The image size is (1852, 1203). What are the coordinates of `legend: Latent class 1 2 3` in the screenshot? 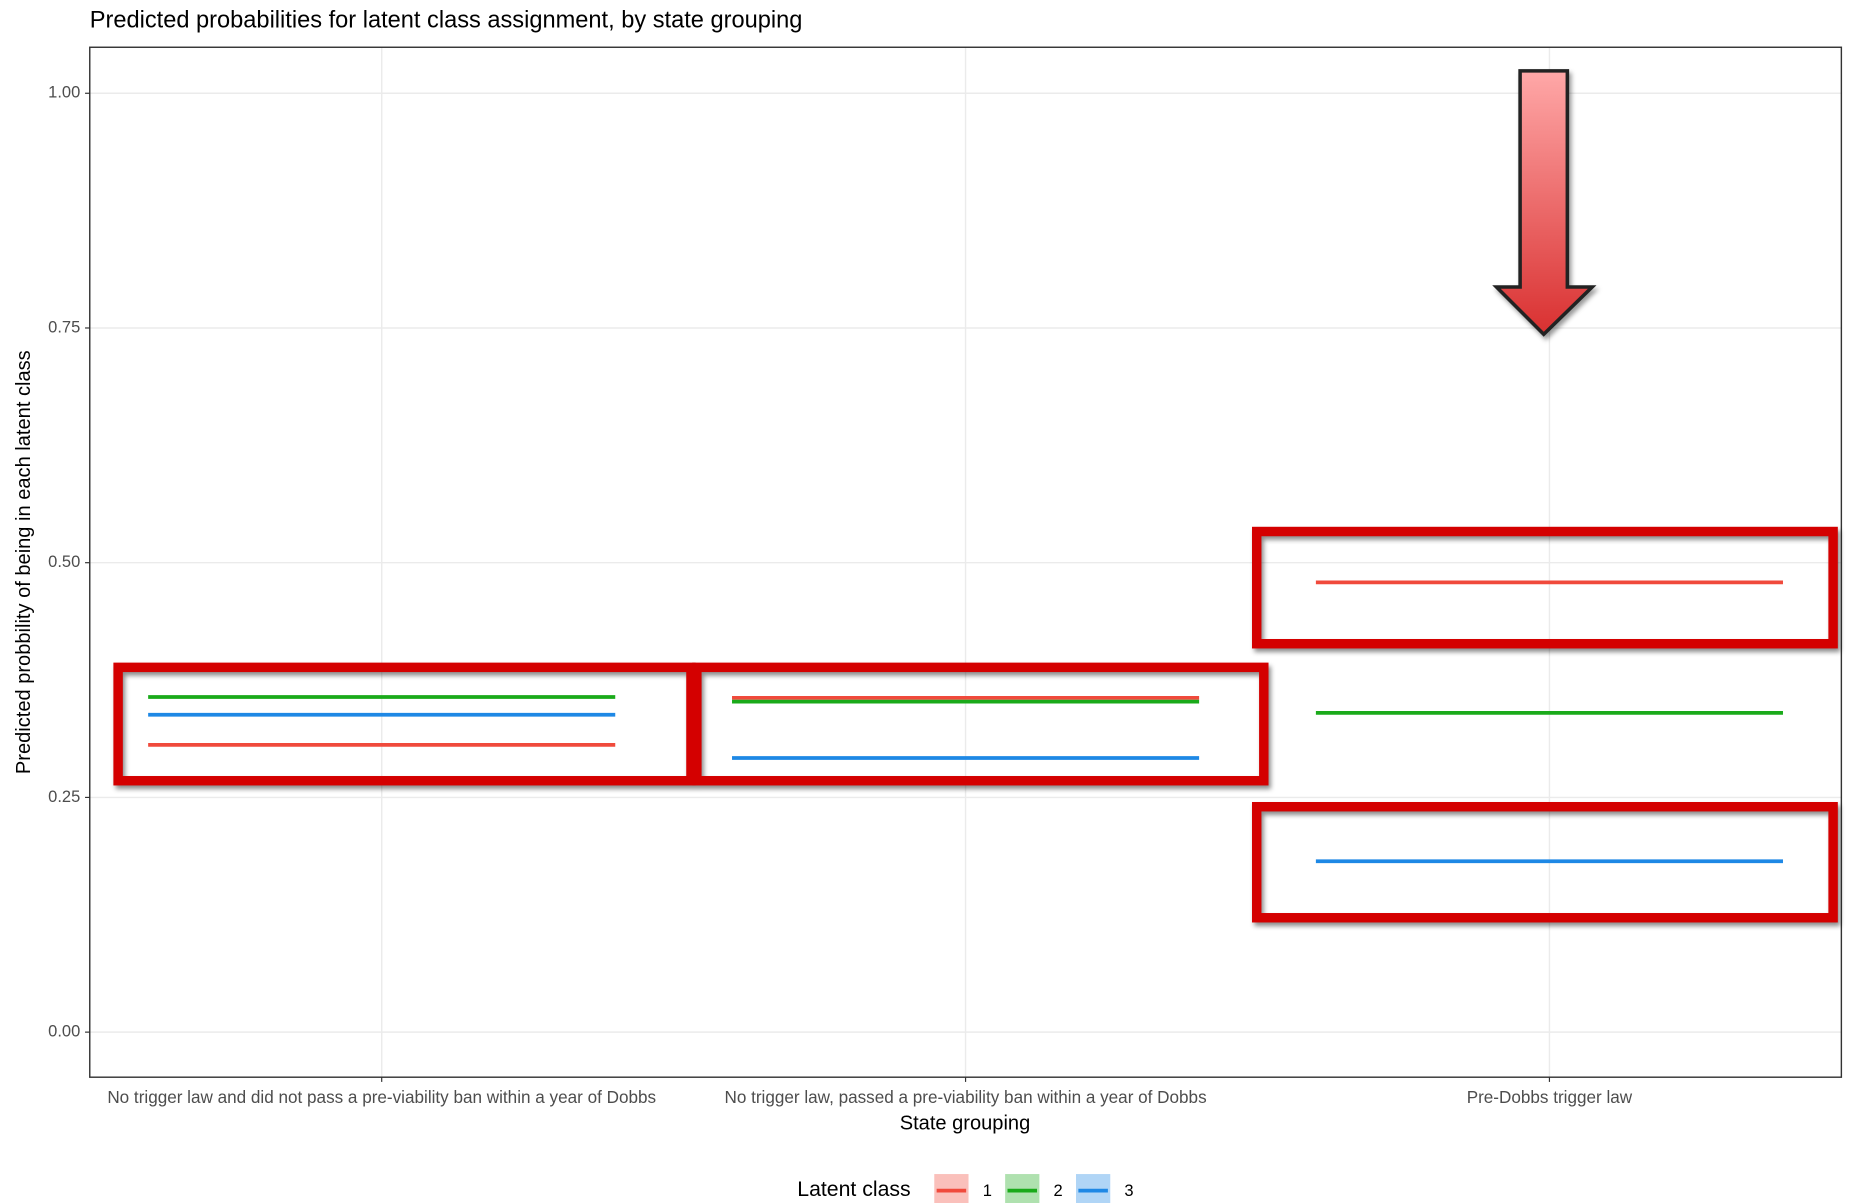 It's located at (965, 1188).